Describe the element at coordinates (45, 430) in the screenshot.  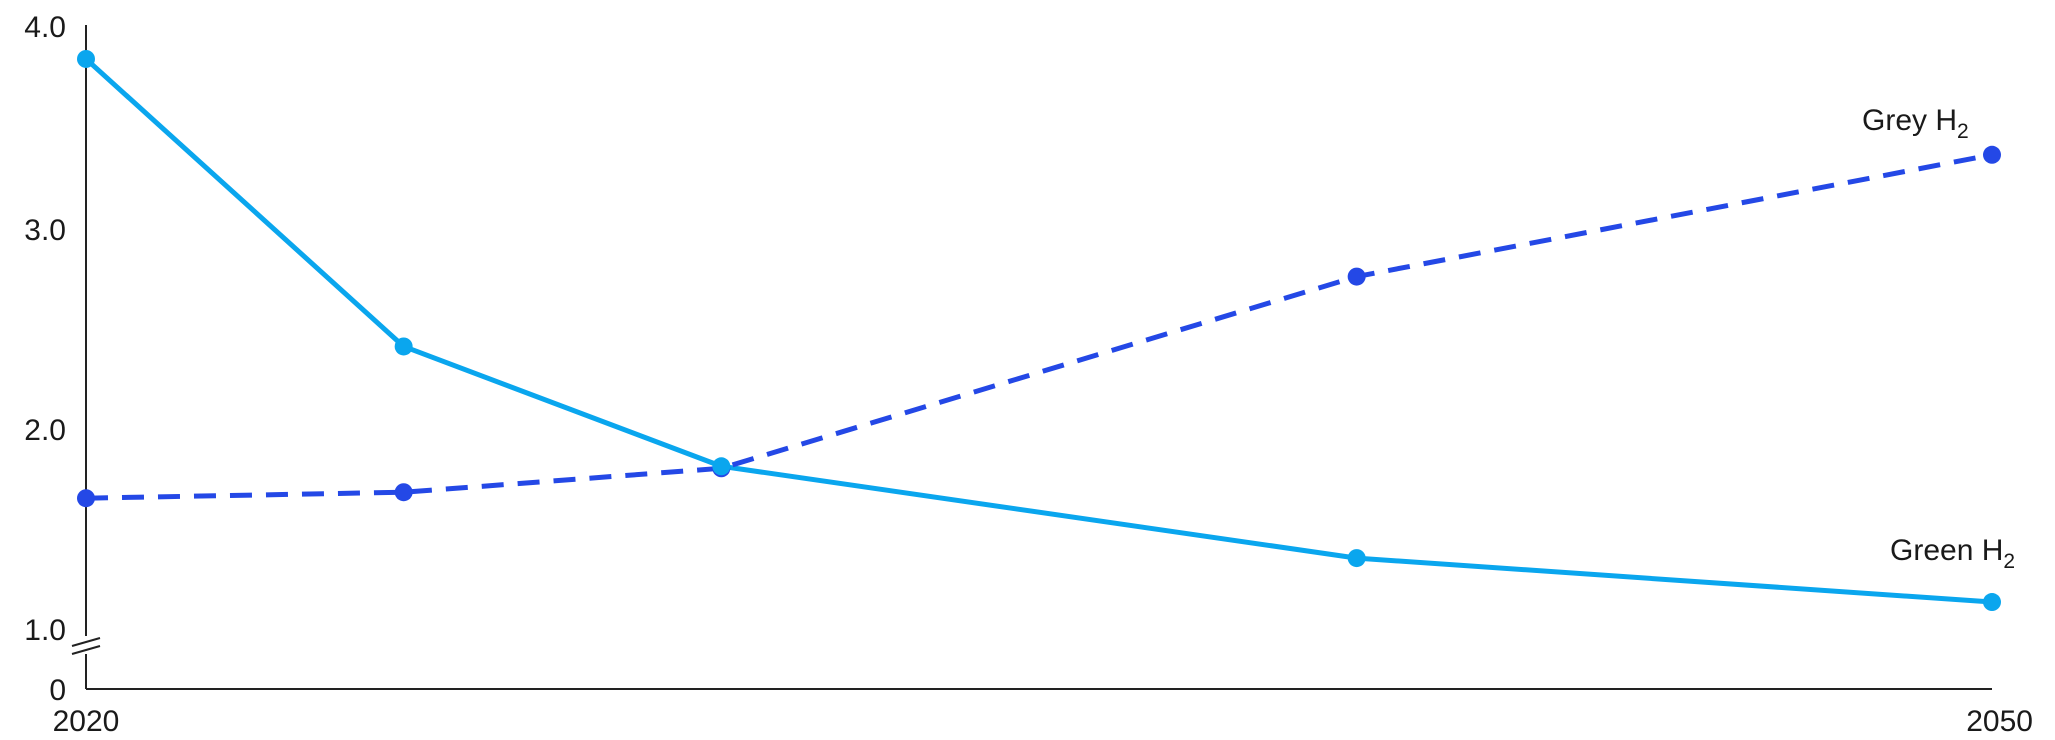
I see `y-tick-label: 2.0` at that location.